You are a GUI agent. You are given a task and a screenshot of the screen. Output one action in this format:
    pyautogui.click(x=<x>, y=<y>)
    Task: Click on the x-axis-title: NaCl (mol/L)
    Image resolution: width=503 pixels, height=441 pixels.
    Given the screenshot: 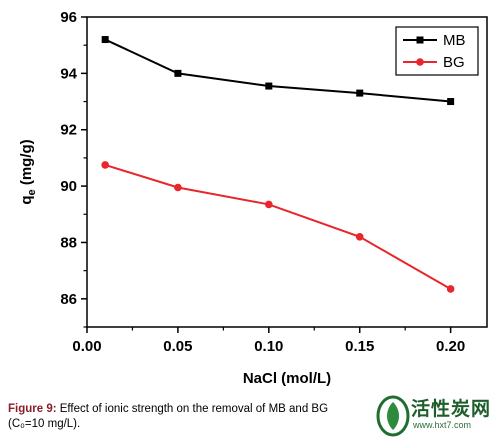 What is the action you would take?
    pyautogui.click(x=287, y=378)
    